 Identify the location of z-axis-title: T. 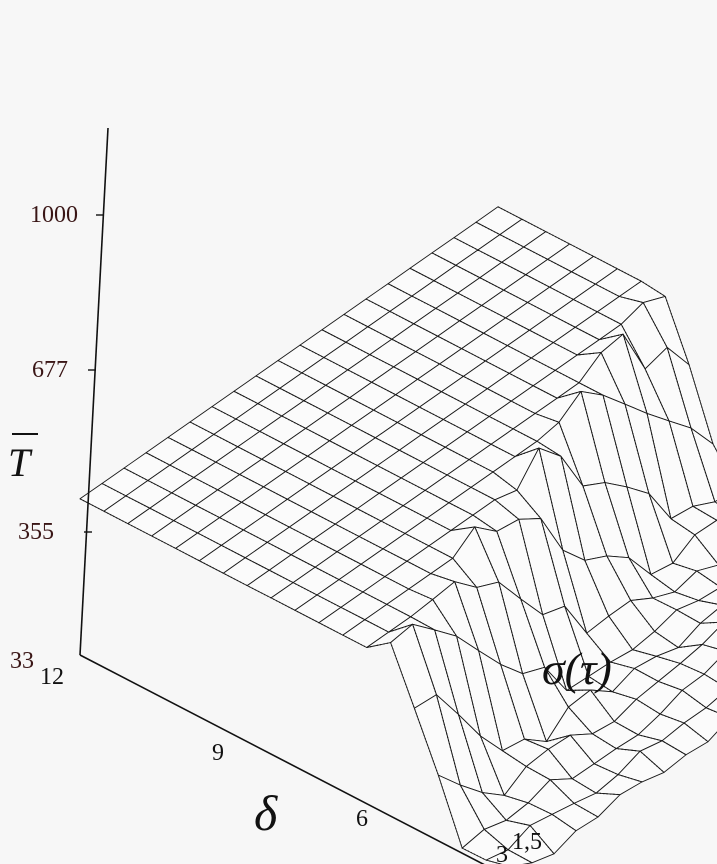
(20, 462).